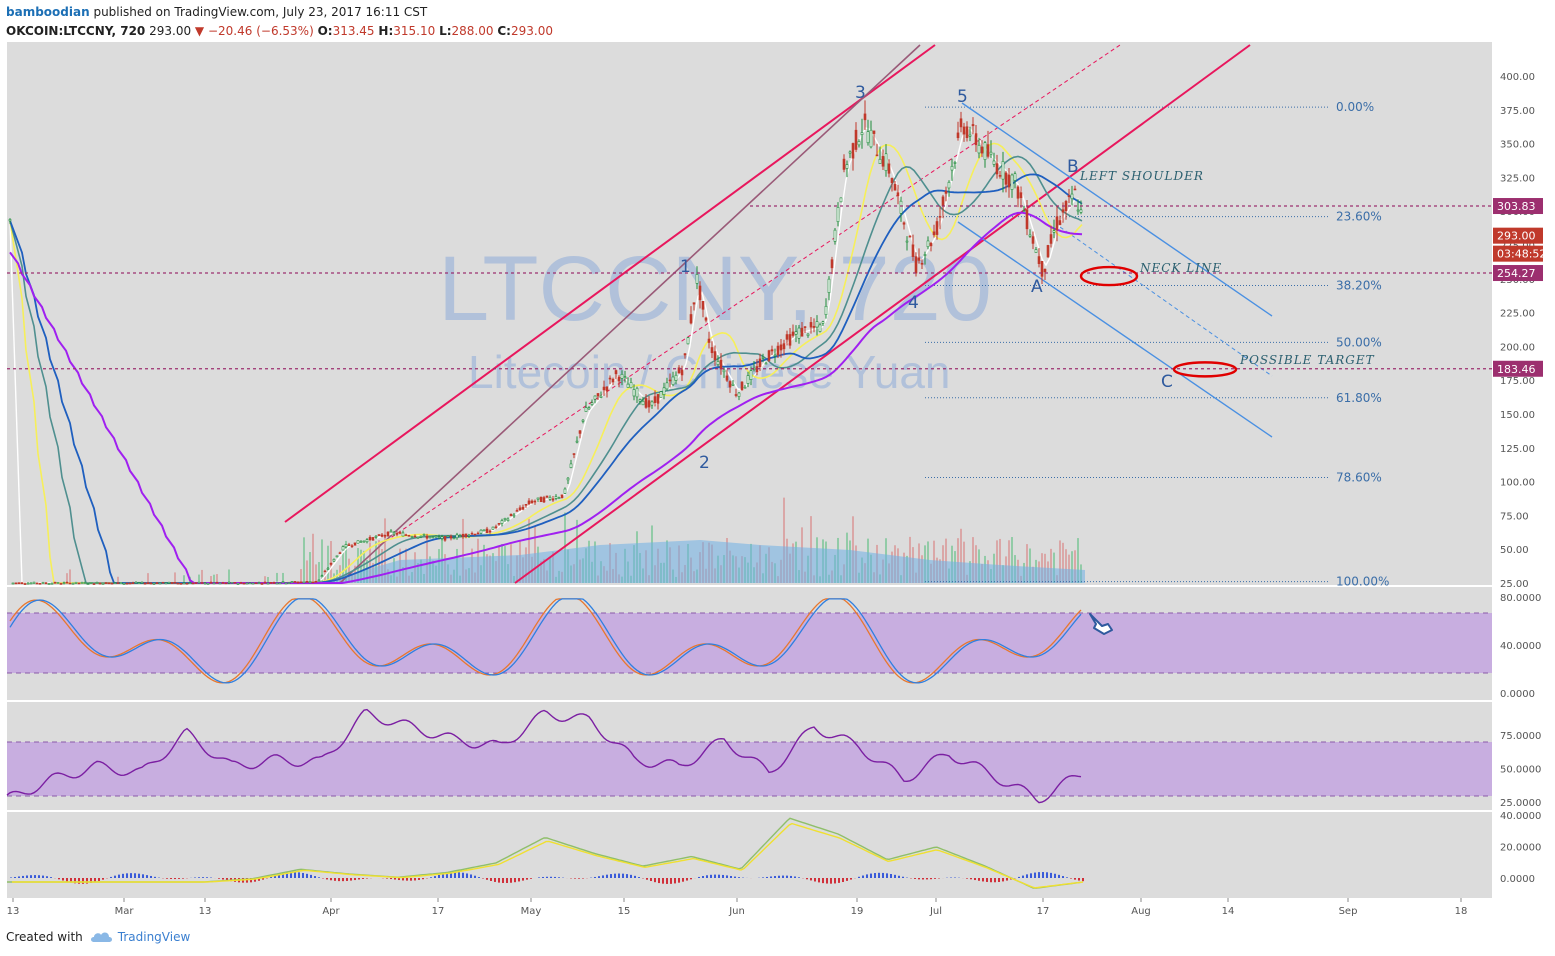 Image resolution: width=1555 pixels, height=956 pixels. Describe the element at coordinates (438, 911) in the screenshot. I see `x-tick-4: 17` at that location.